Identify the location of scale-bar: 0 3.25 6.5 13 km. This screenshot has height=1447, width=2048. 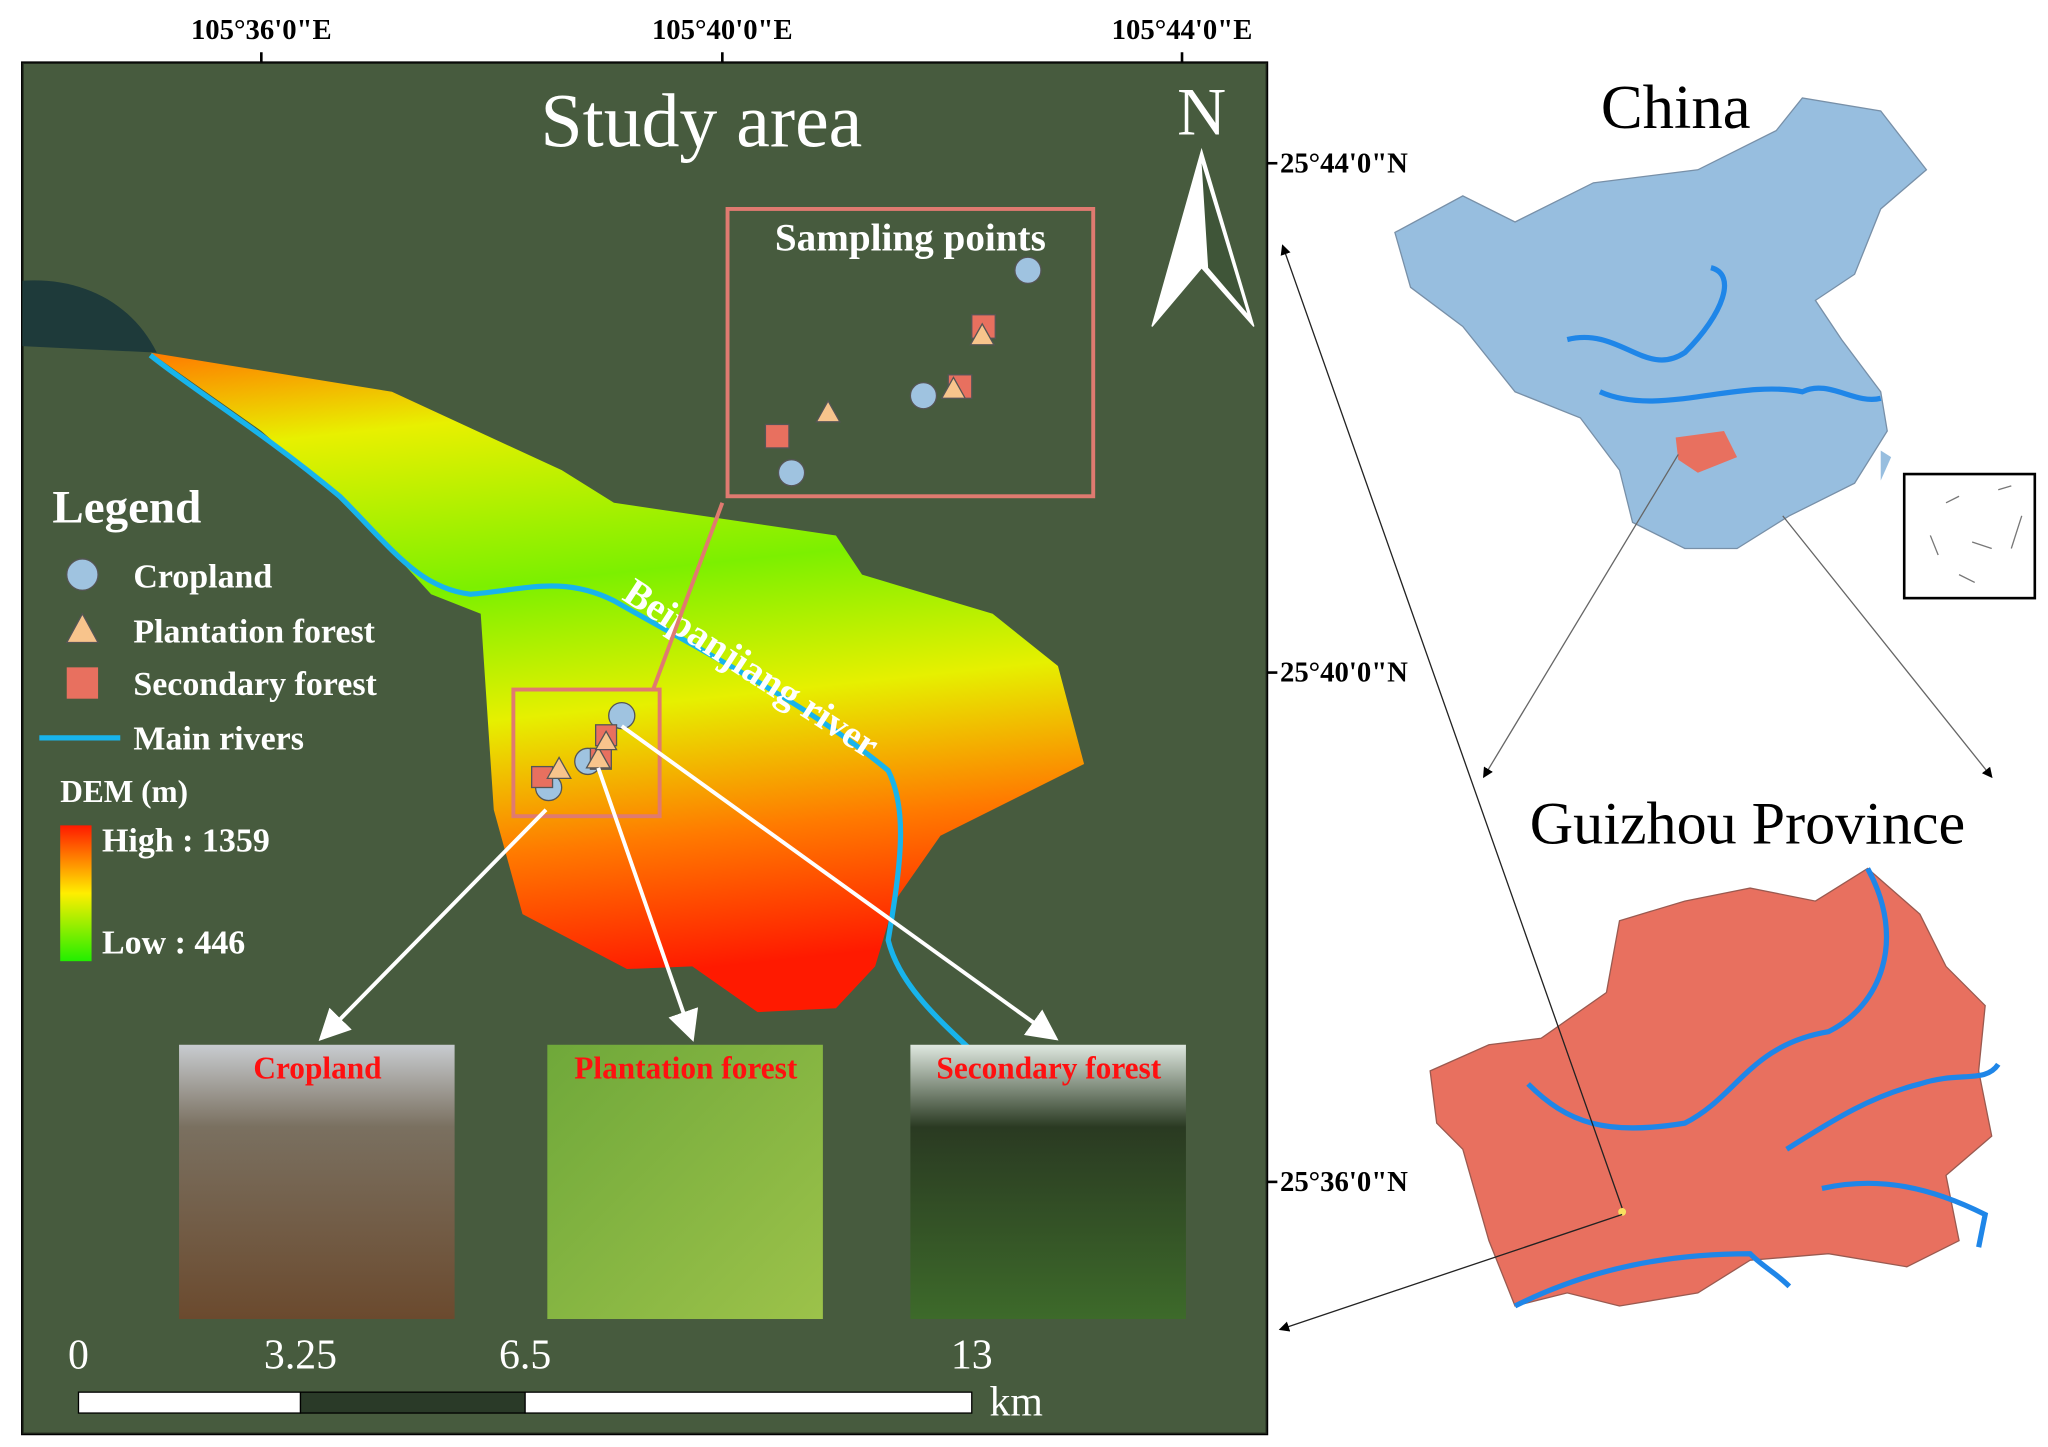
(555, 1379).